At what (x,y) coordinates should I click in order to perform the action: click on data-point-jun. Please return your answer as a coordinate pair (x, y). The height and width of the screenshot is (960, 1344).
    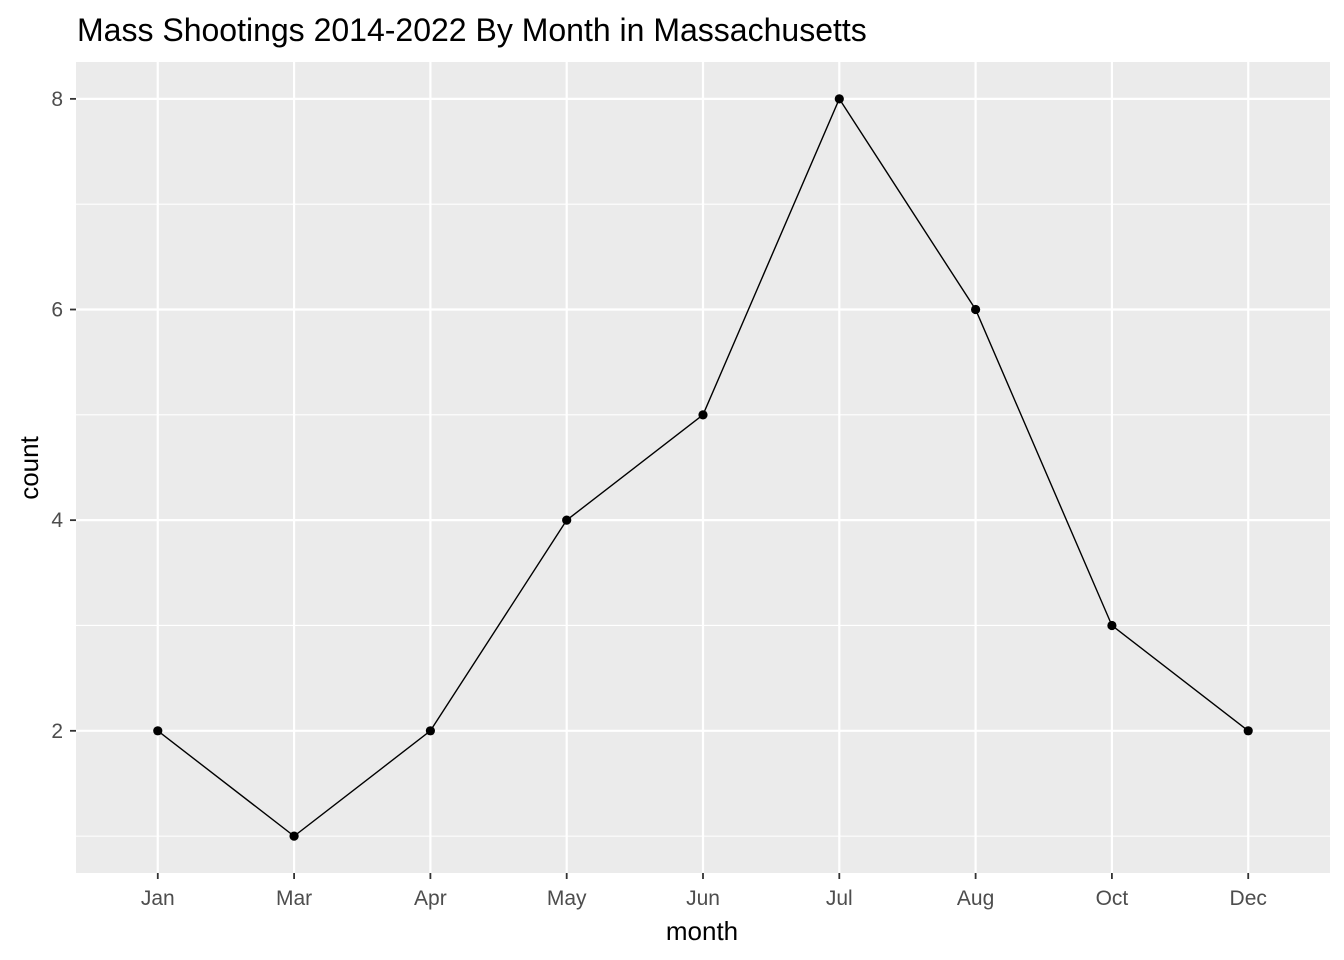
    Looking at the image, I should click on (703, 415).